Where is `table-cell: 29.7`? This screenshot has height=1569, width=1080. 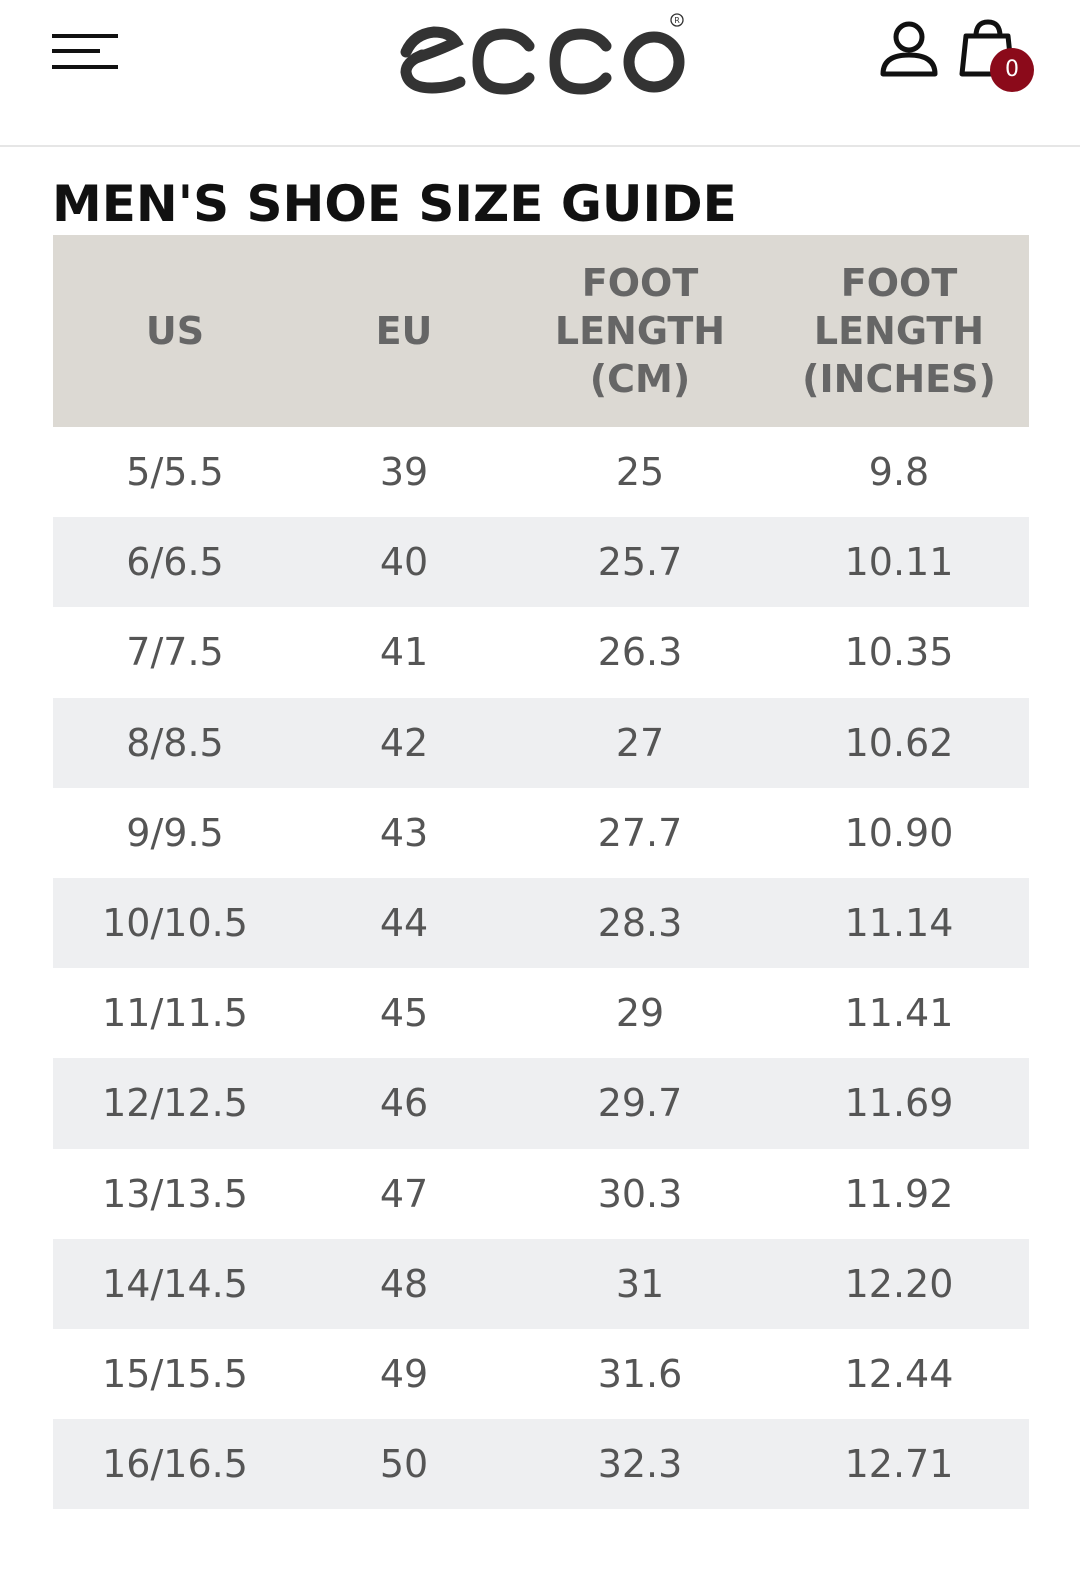
table-cell: 29.7 is located at coordinates (640, 1103).